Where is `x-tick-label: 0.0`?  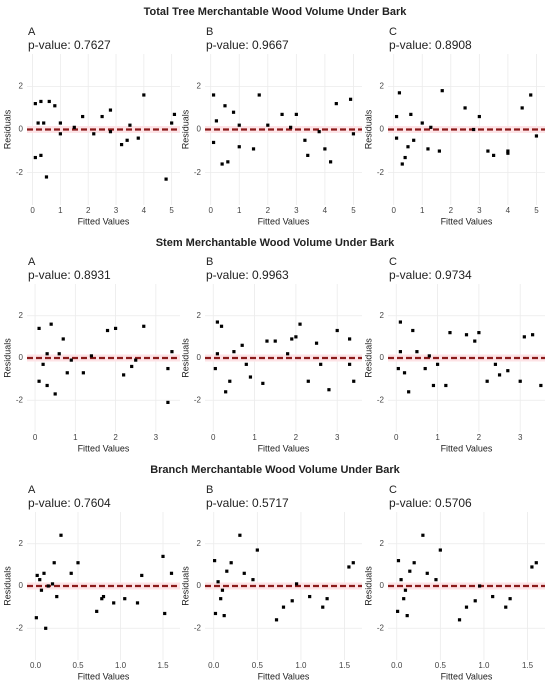
x-tick-label: 0.0 is located at coordinates (214, 665).